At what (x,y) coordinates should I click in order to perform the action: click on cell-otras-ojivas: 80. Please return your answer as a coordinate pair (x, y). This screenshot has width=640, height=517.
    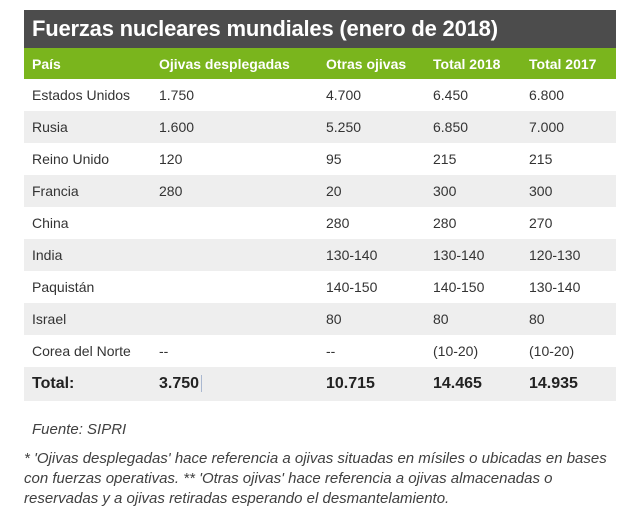
    Looking at the image, I should click on (334, 319).